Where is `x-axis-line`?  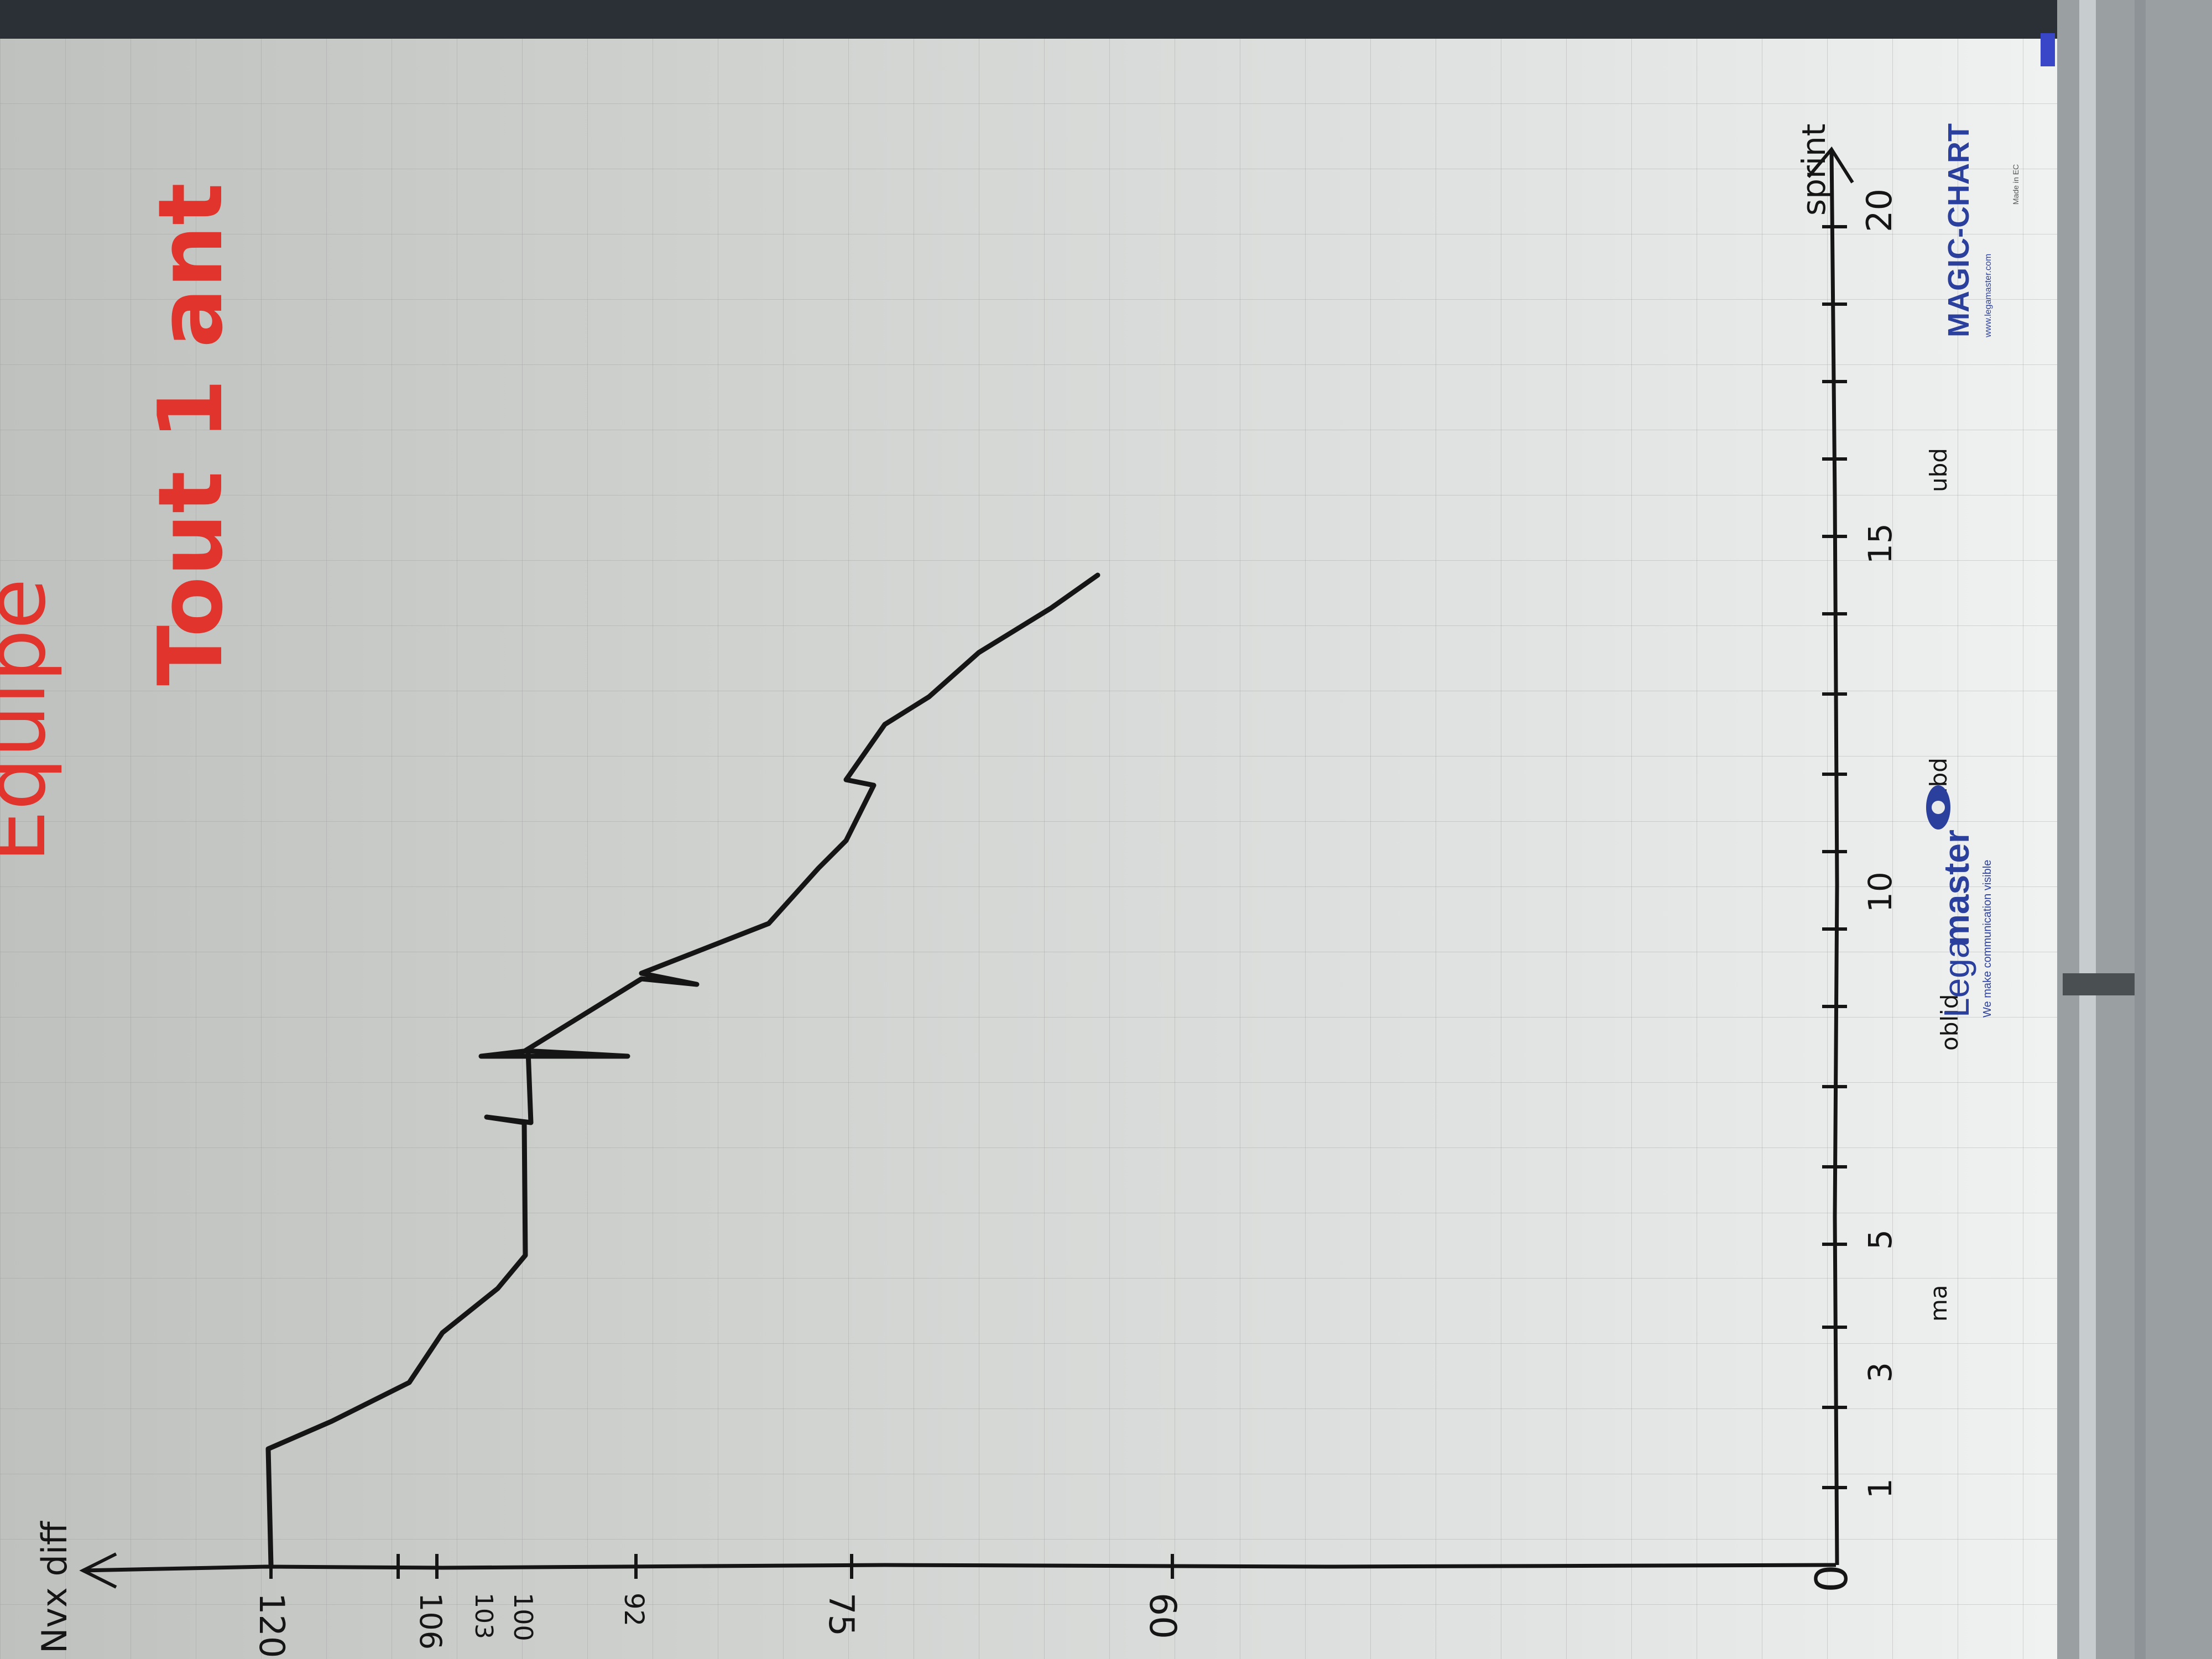 x-axis-line is located at coordinates (1834, 858).